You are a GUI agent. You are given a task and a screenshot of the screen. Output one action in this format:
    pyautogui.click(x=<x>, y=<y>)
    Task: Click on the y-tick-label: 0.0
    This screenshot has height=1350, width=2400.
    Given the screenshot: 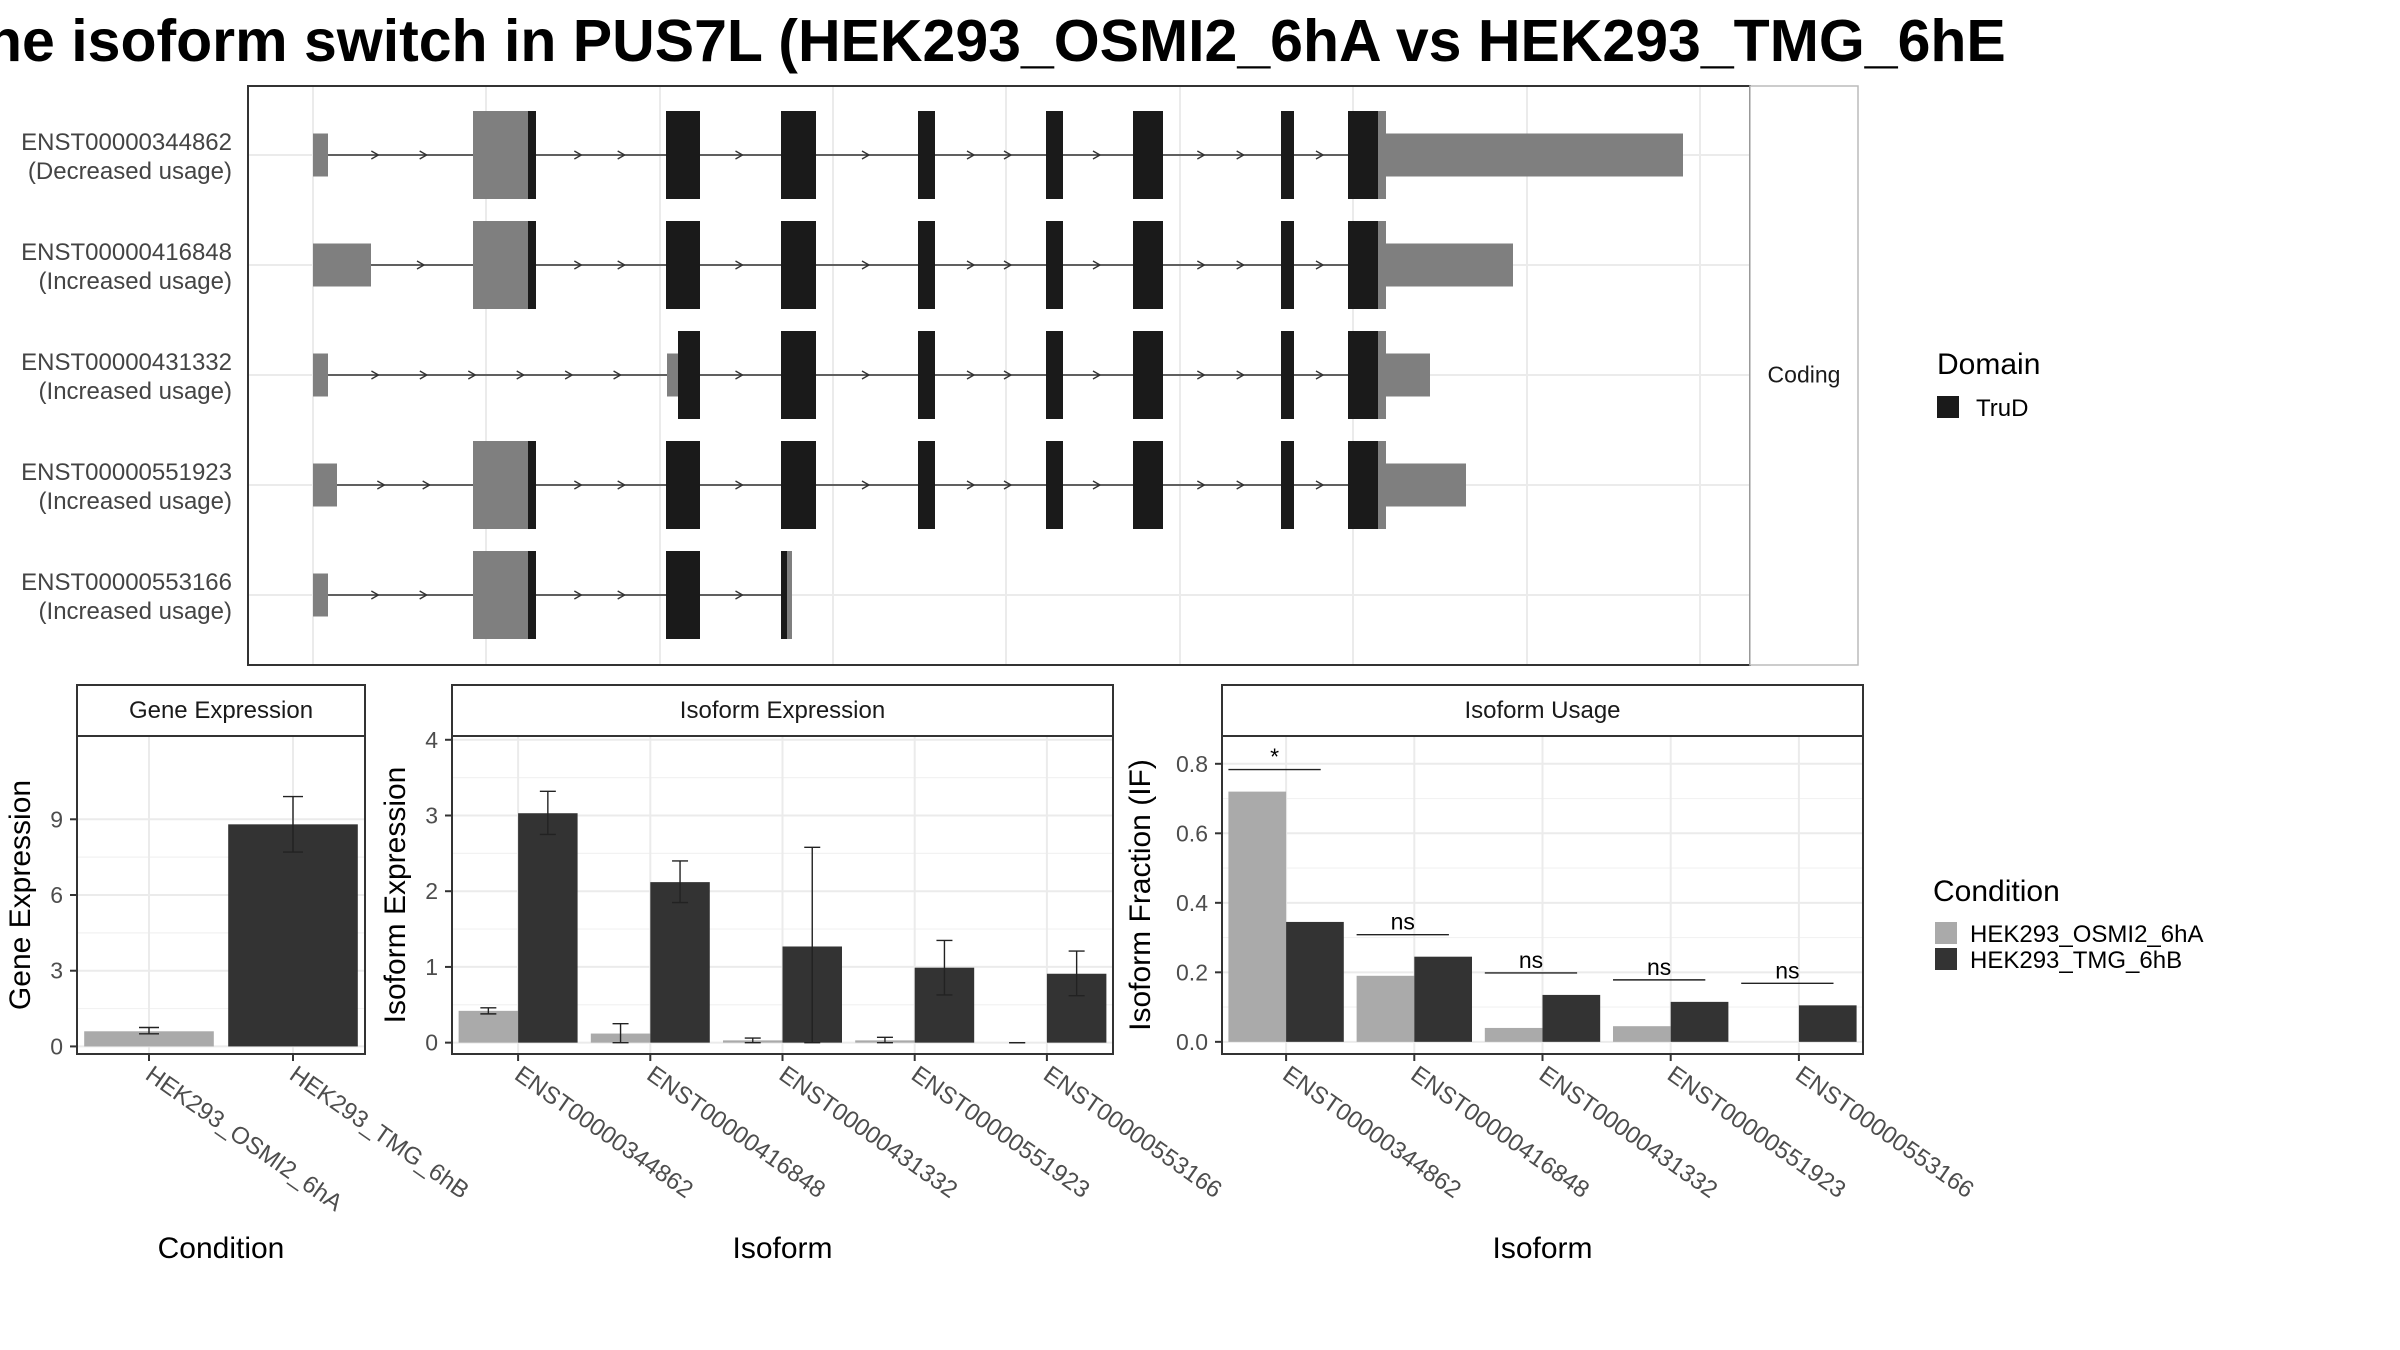 What is the action you would take?
    pyautogui.click(x=1192, y=1042)
    